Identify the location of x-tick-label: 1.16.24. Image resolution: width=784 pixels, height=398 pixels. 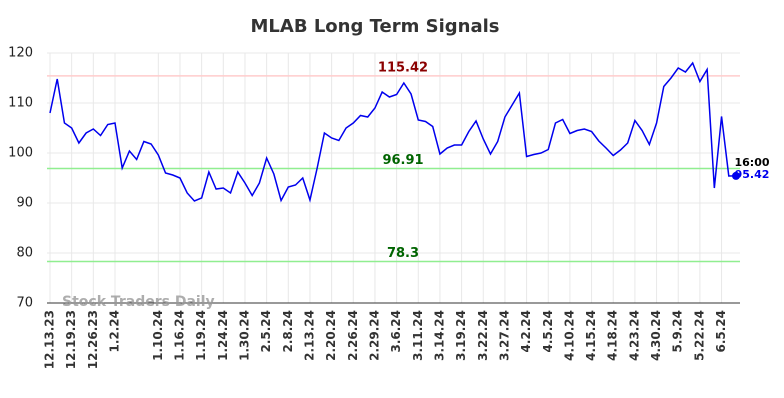
(179, 335).